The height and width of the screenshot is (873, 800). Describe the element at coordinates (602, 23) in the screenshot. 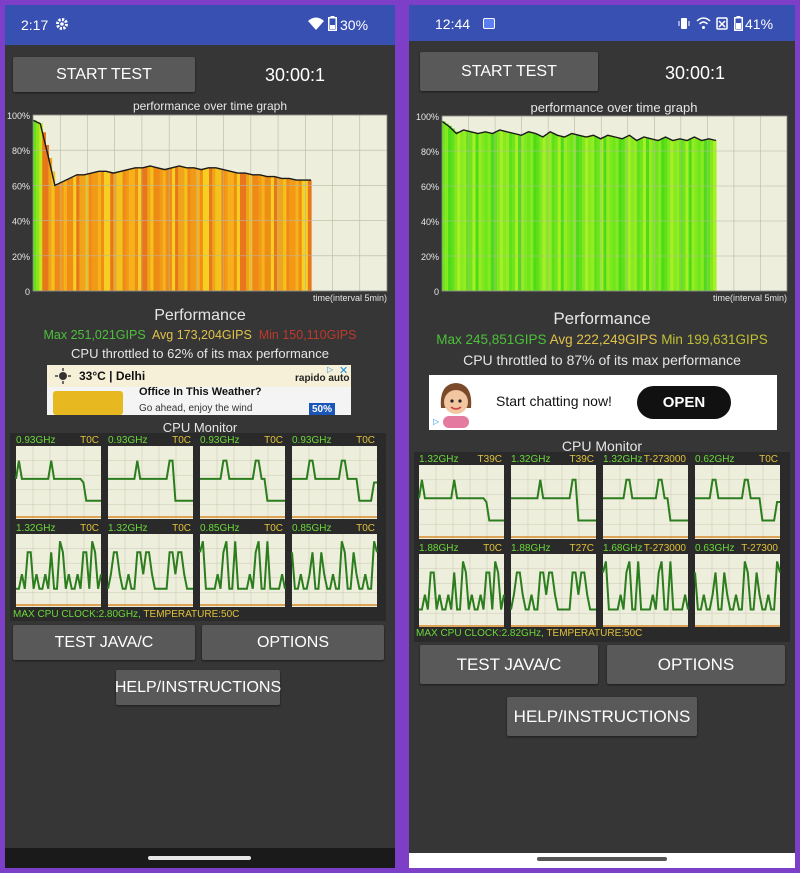

I see `status-bar: 12:44 41%` at that location.